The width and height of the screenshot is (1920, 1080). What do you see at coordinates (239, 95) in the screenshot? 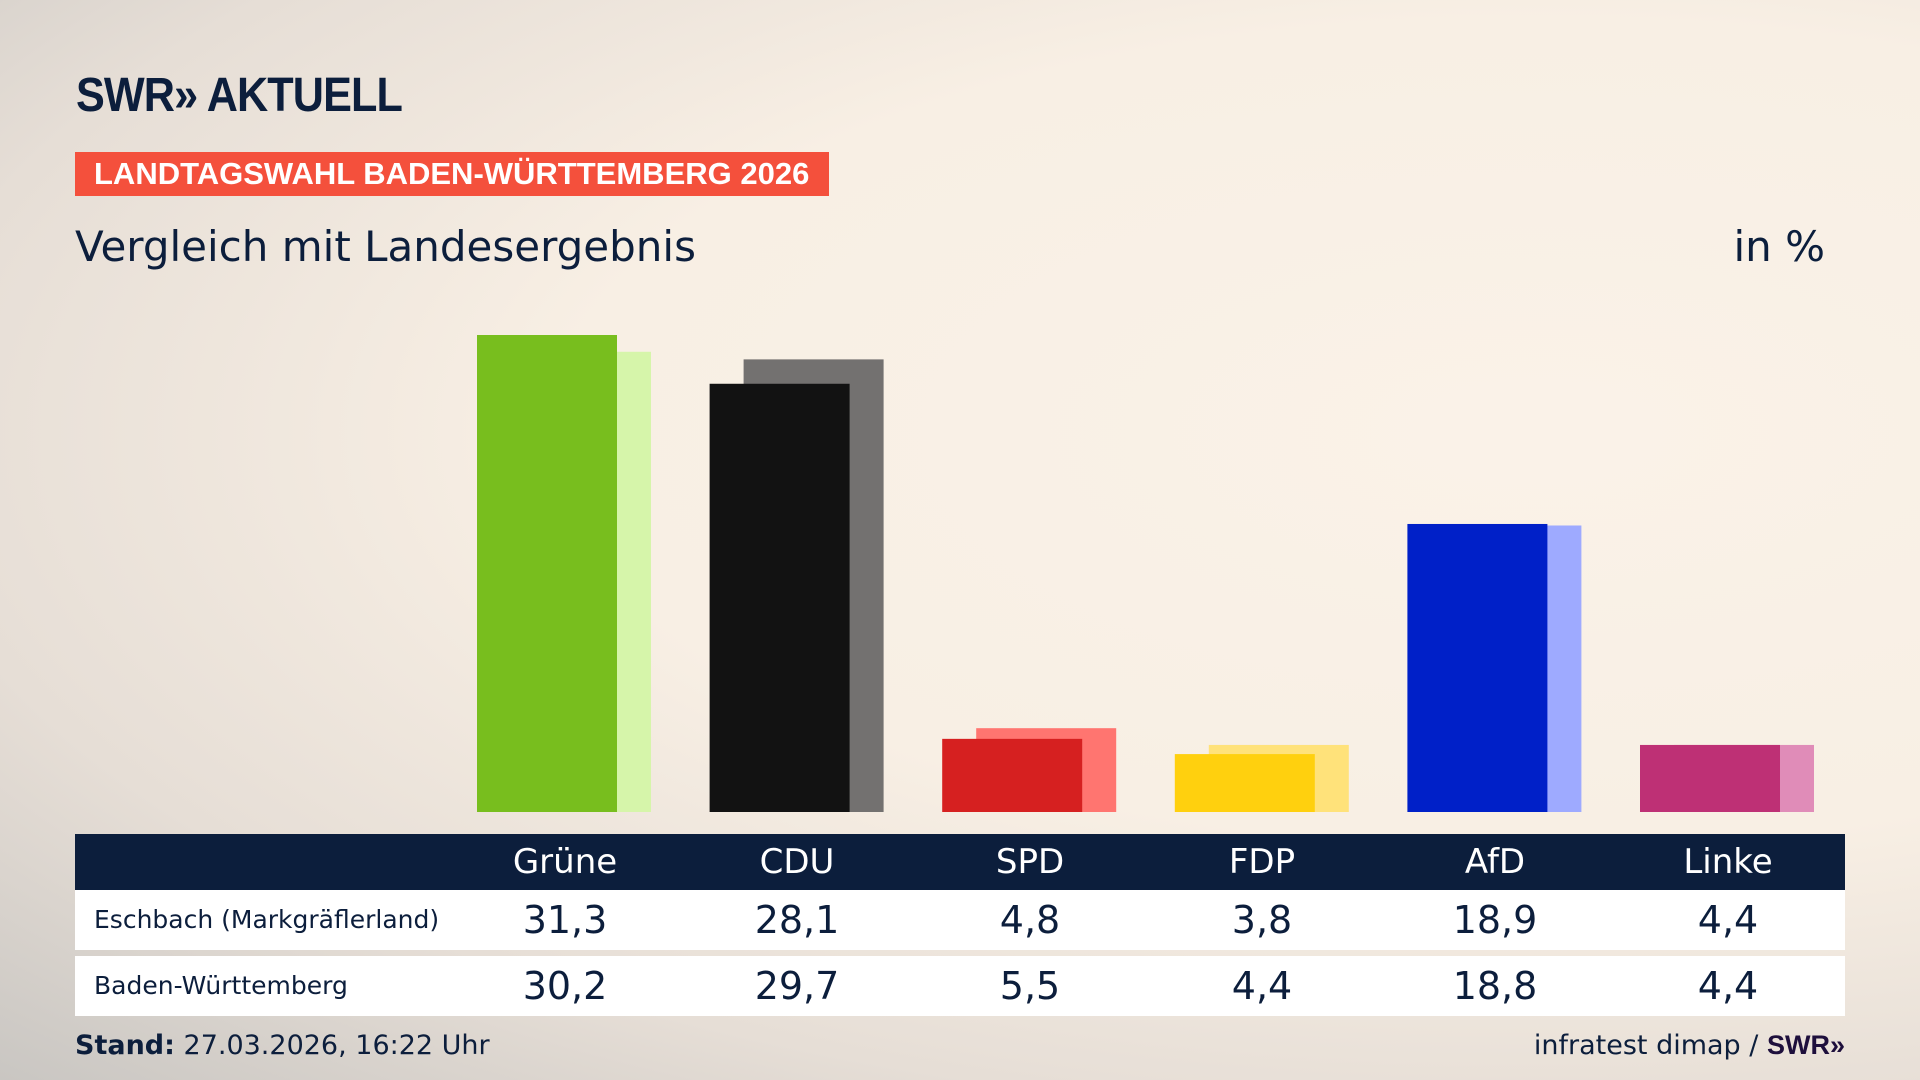
I see `swr-aktuell-logo: SWR» AKTUELL` at bounding box center [239, 95].